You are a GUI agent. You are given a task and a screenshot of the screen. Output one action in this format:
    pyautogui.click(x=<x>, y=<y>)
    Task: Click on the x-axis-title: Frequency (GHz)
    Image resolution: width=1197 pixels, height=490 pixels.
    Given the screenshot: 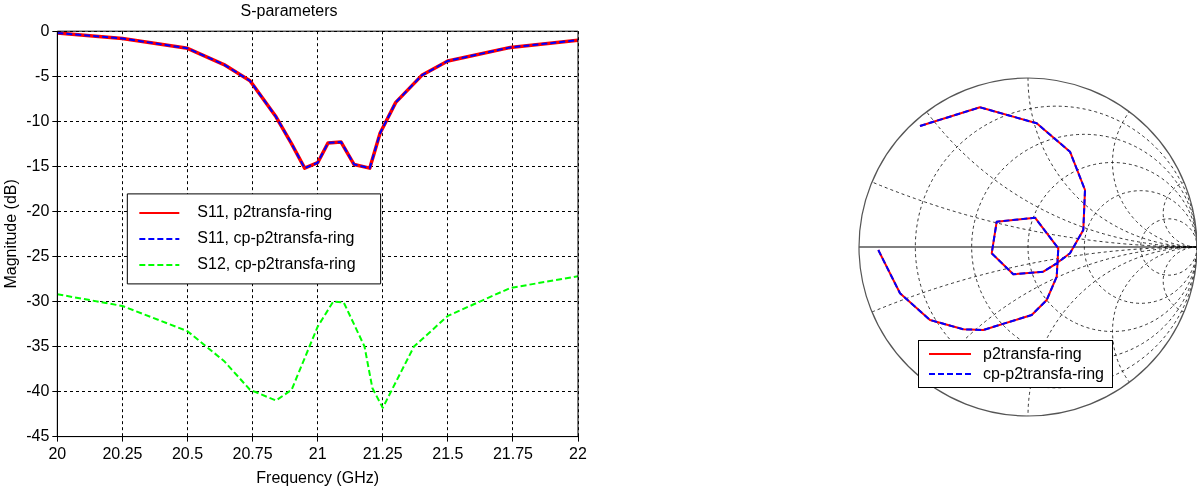 What is the action you would take?
    pyautogui.click(x=318, y=477)
    